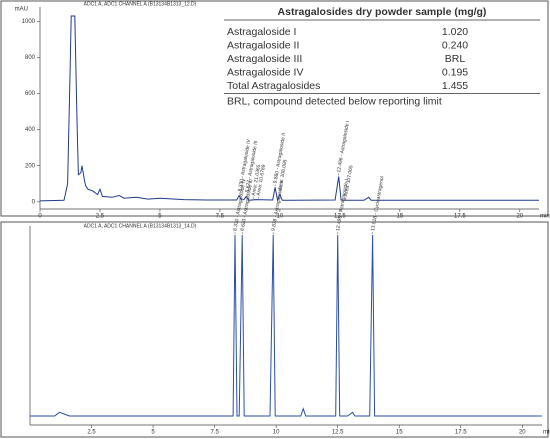  What do you see at coordinates (30, 166) in the screenshot?
I see `y-tick-label: 200` at bounding box center [30, 166].